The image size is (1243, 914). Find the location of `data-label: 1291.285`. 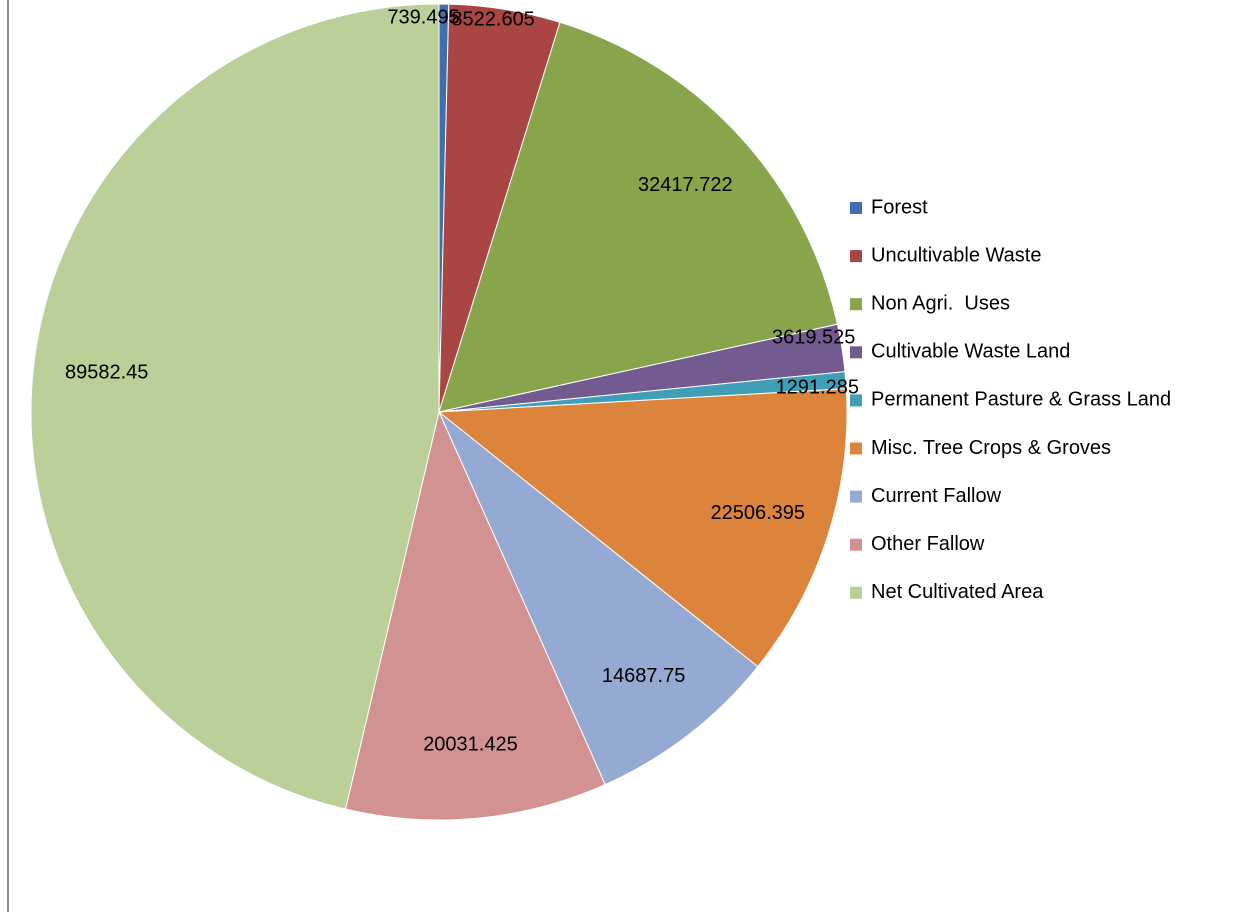

data-label: 1291.285 is located at coordinates (817, 388).